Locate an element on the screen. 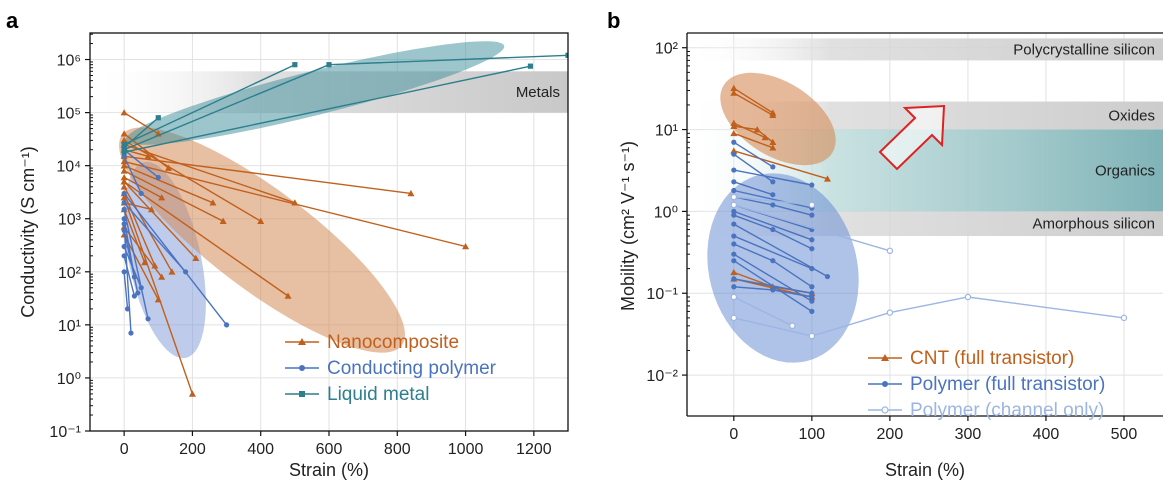  y-tick-label: 10⁵ is located at coordinates (69, 114).